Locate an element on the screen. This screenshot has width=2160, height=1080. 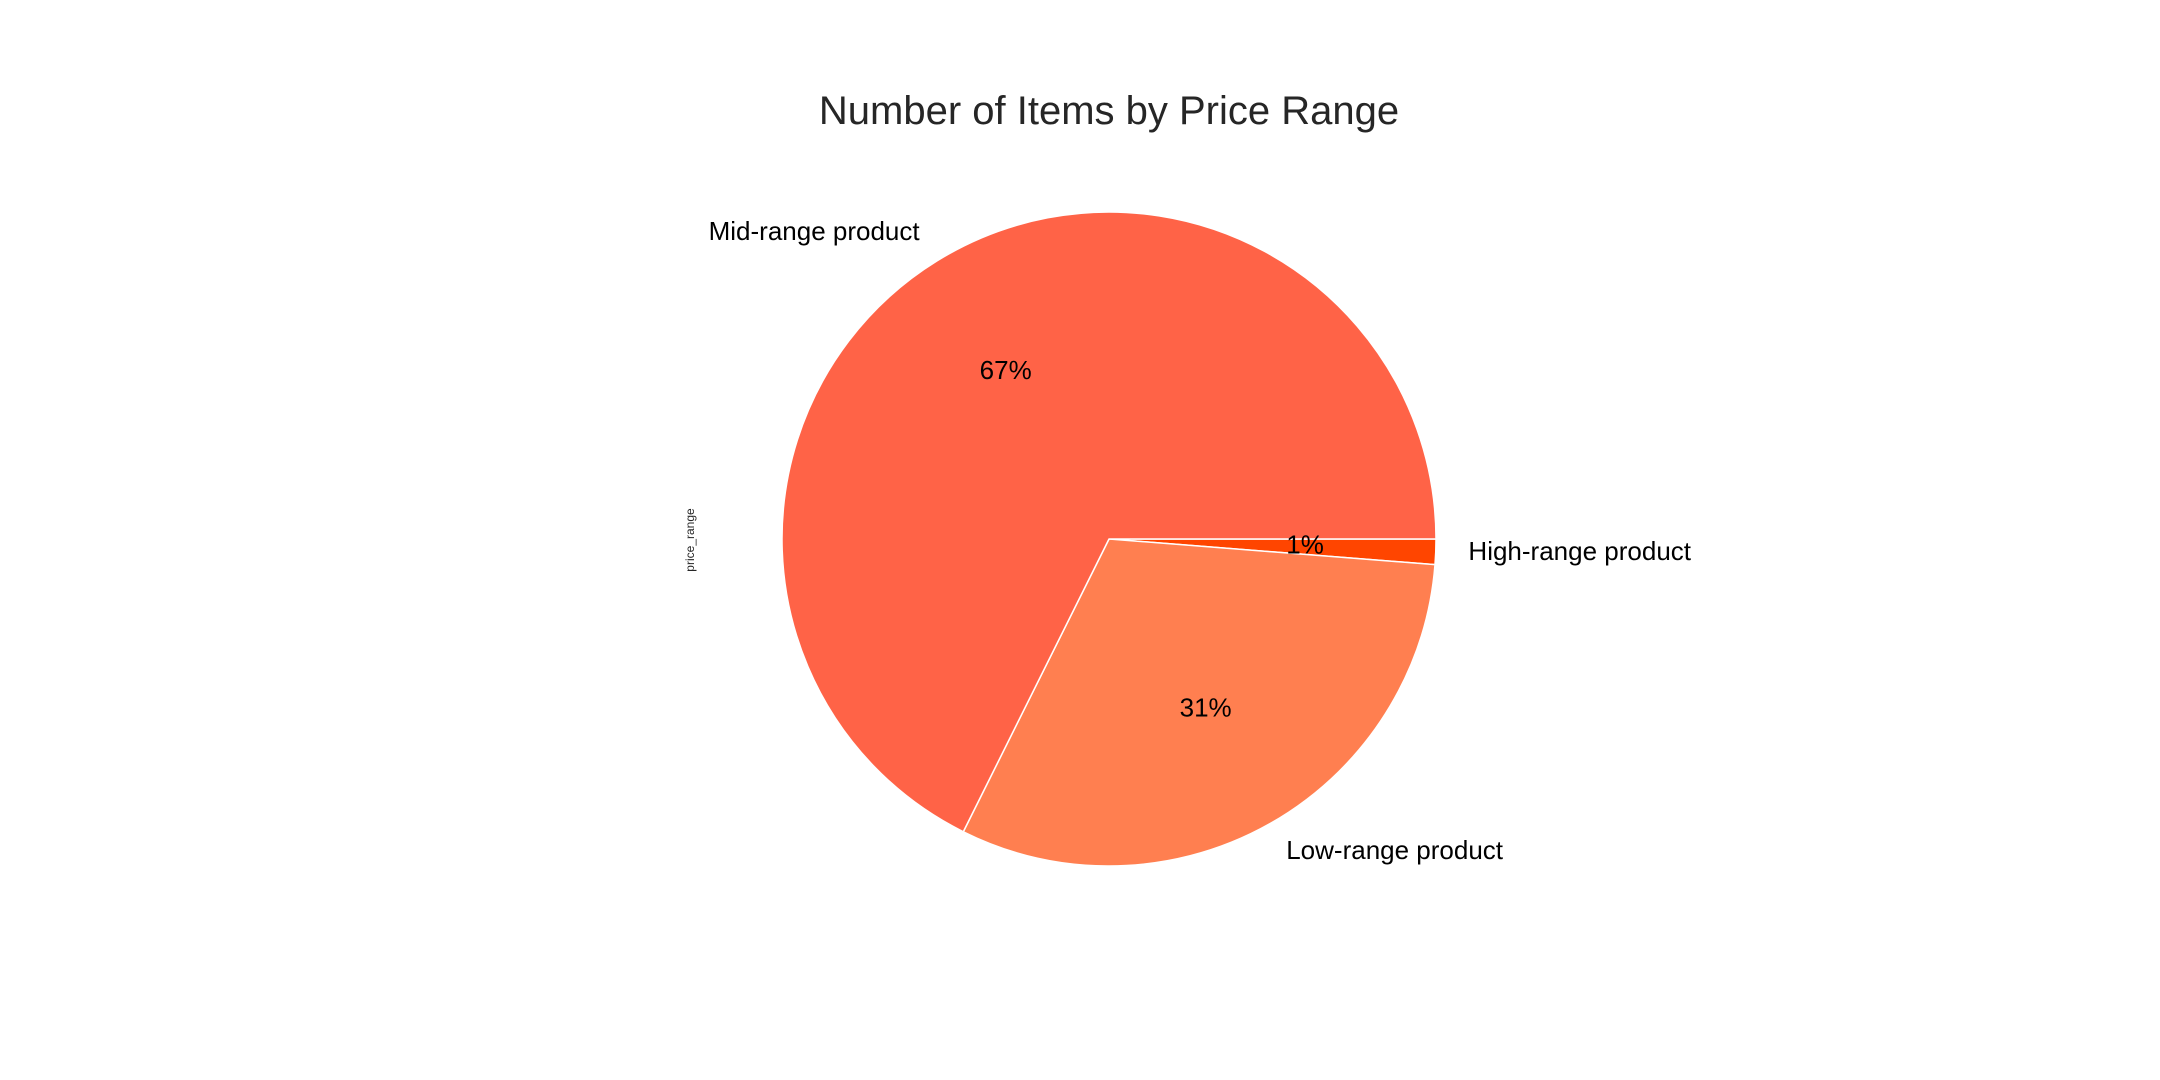
pct-label-high-range-product: 1% is located at coordinates (1305, 545).